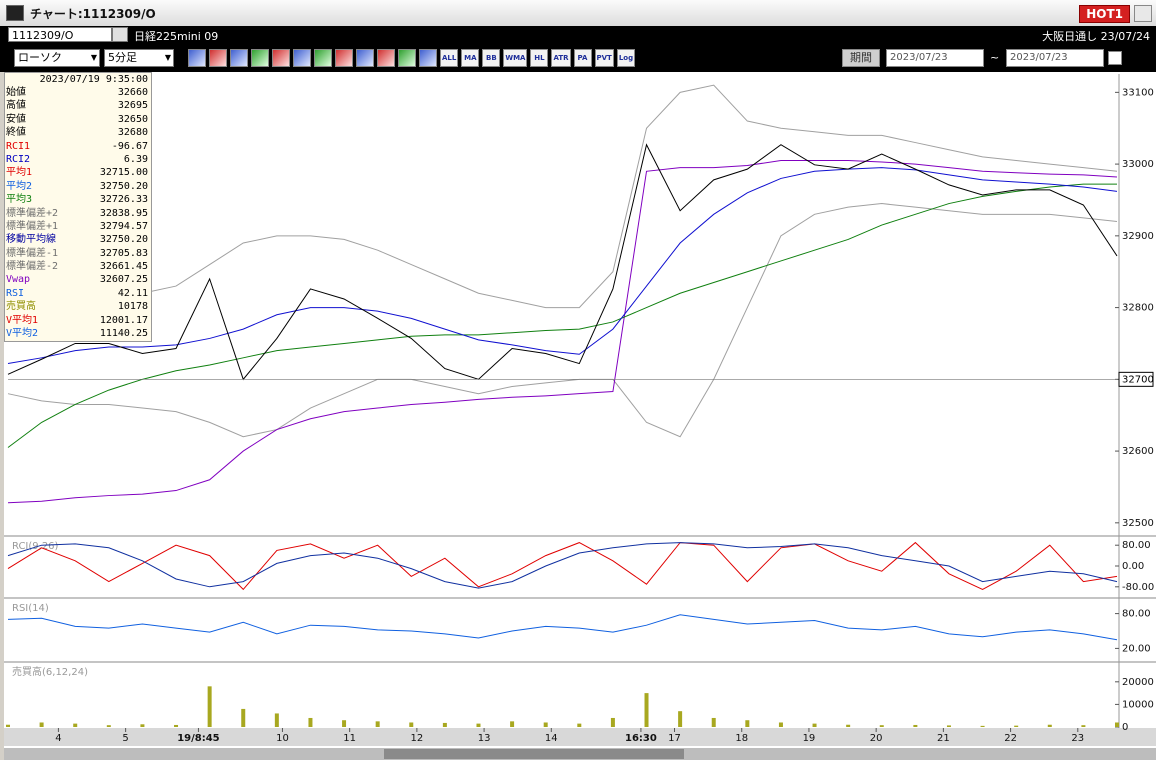 This screenshot has width=1156, height=760. Describe the element at coordinates (641, 738) in the screenshot. I see `x-tick-label: 16:30` at that location.